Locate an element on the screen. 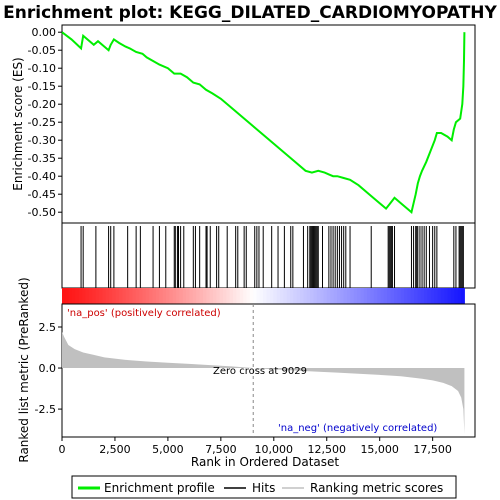 Image resolution: width=500 pixels, height=500 pixels. x-tick-label: 15,000 is located at coordinates (379, 449).